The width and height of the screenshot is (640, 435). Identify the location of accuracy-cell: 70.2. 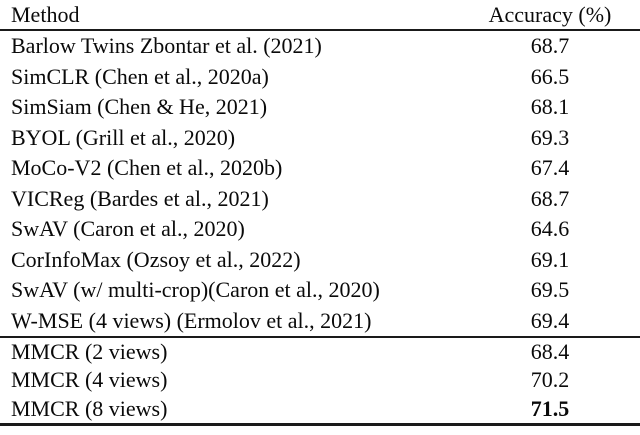
(550, 380).